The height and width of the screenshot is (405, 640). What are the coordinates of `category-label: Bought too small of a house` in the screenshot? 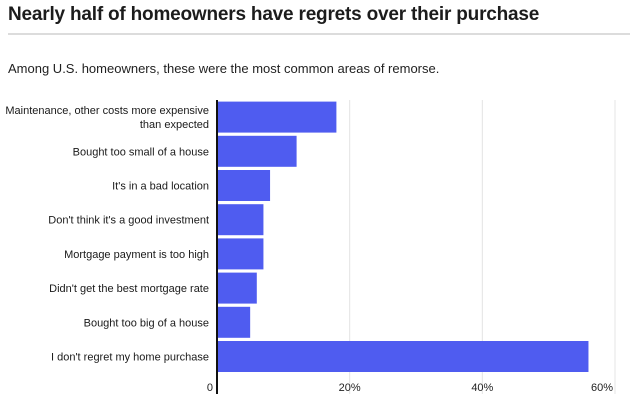 It's located at (141, 152).